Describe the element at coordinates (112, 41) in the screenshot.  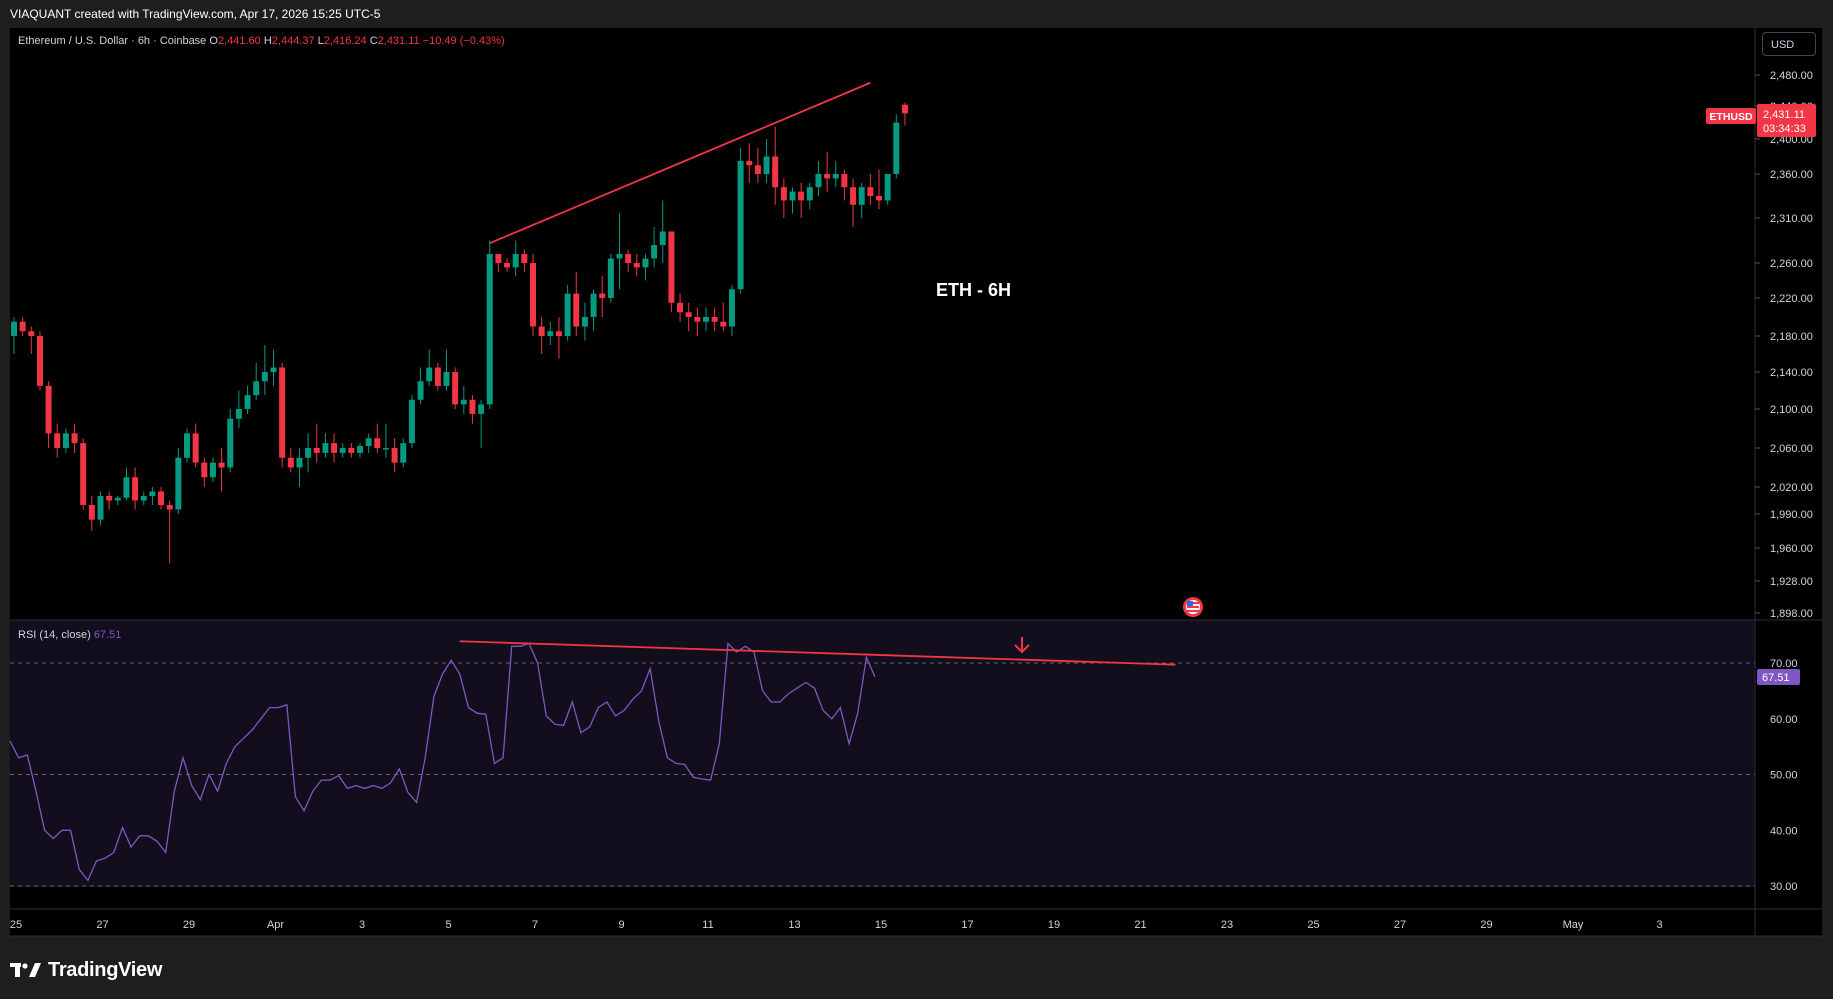
I see `symbol-name: Ethereum / U.S. Dollar · 6h · Coinbase` at that location.